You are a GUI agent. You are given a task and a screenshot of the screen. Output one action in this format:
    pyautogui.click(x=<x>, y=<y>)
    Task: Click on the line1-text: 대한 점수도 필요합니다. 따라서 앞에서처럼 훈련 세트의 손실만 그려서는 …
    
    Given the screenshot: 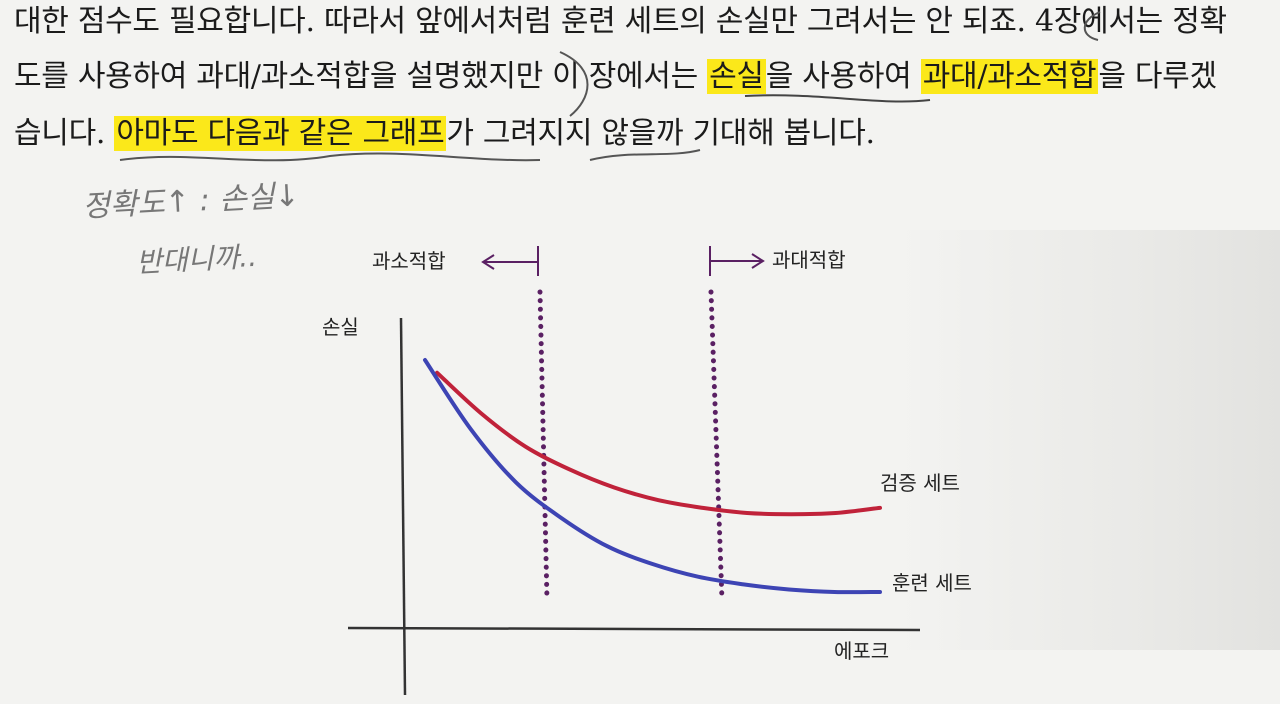 What is the action you would take?
    pyautogui.click(x=620, y=21)
    